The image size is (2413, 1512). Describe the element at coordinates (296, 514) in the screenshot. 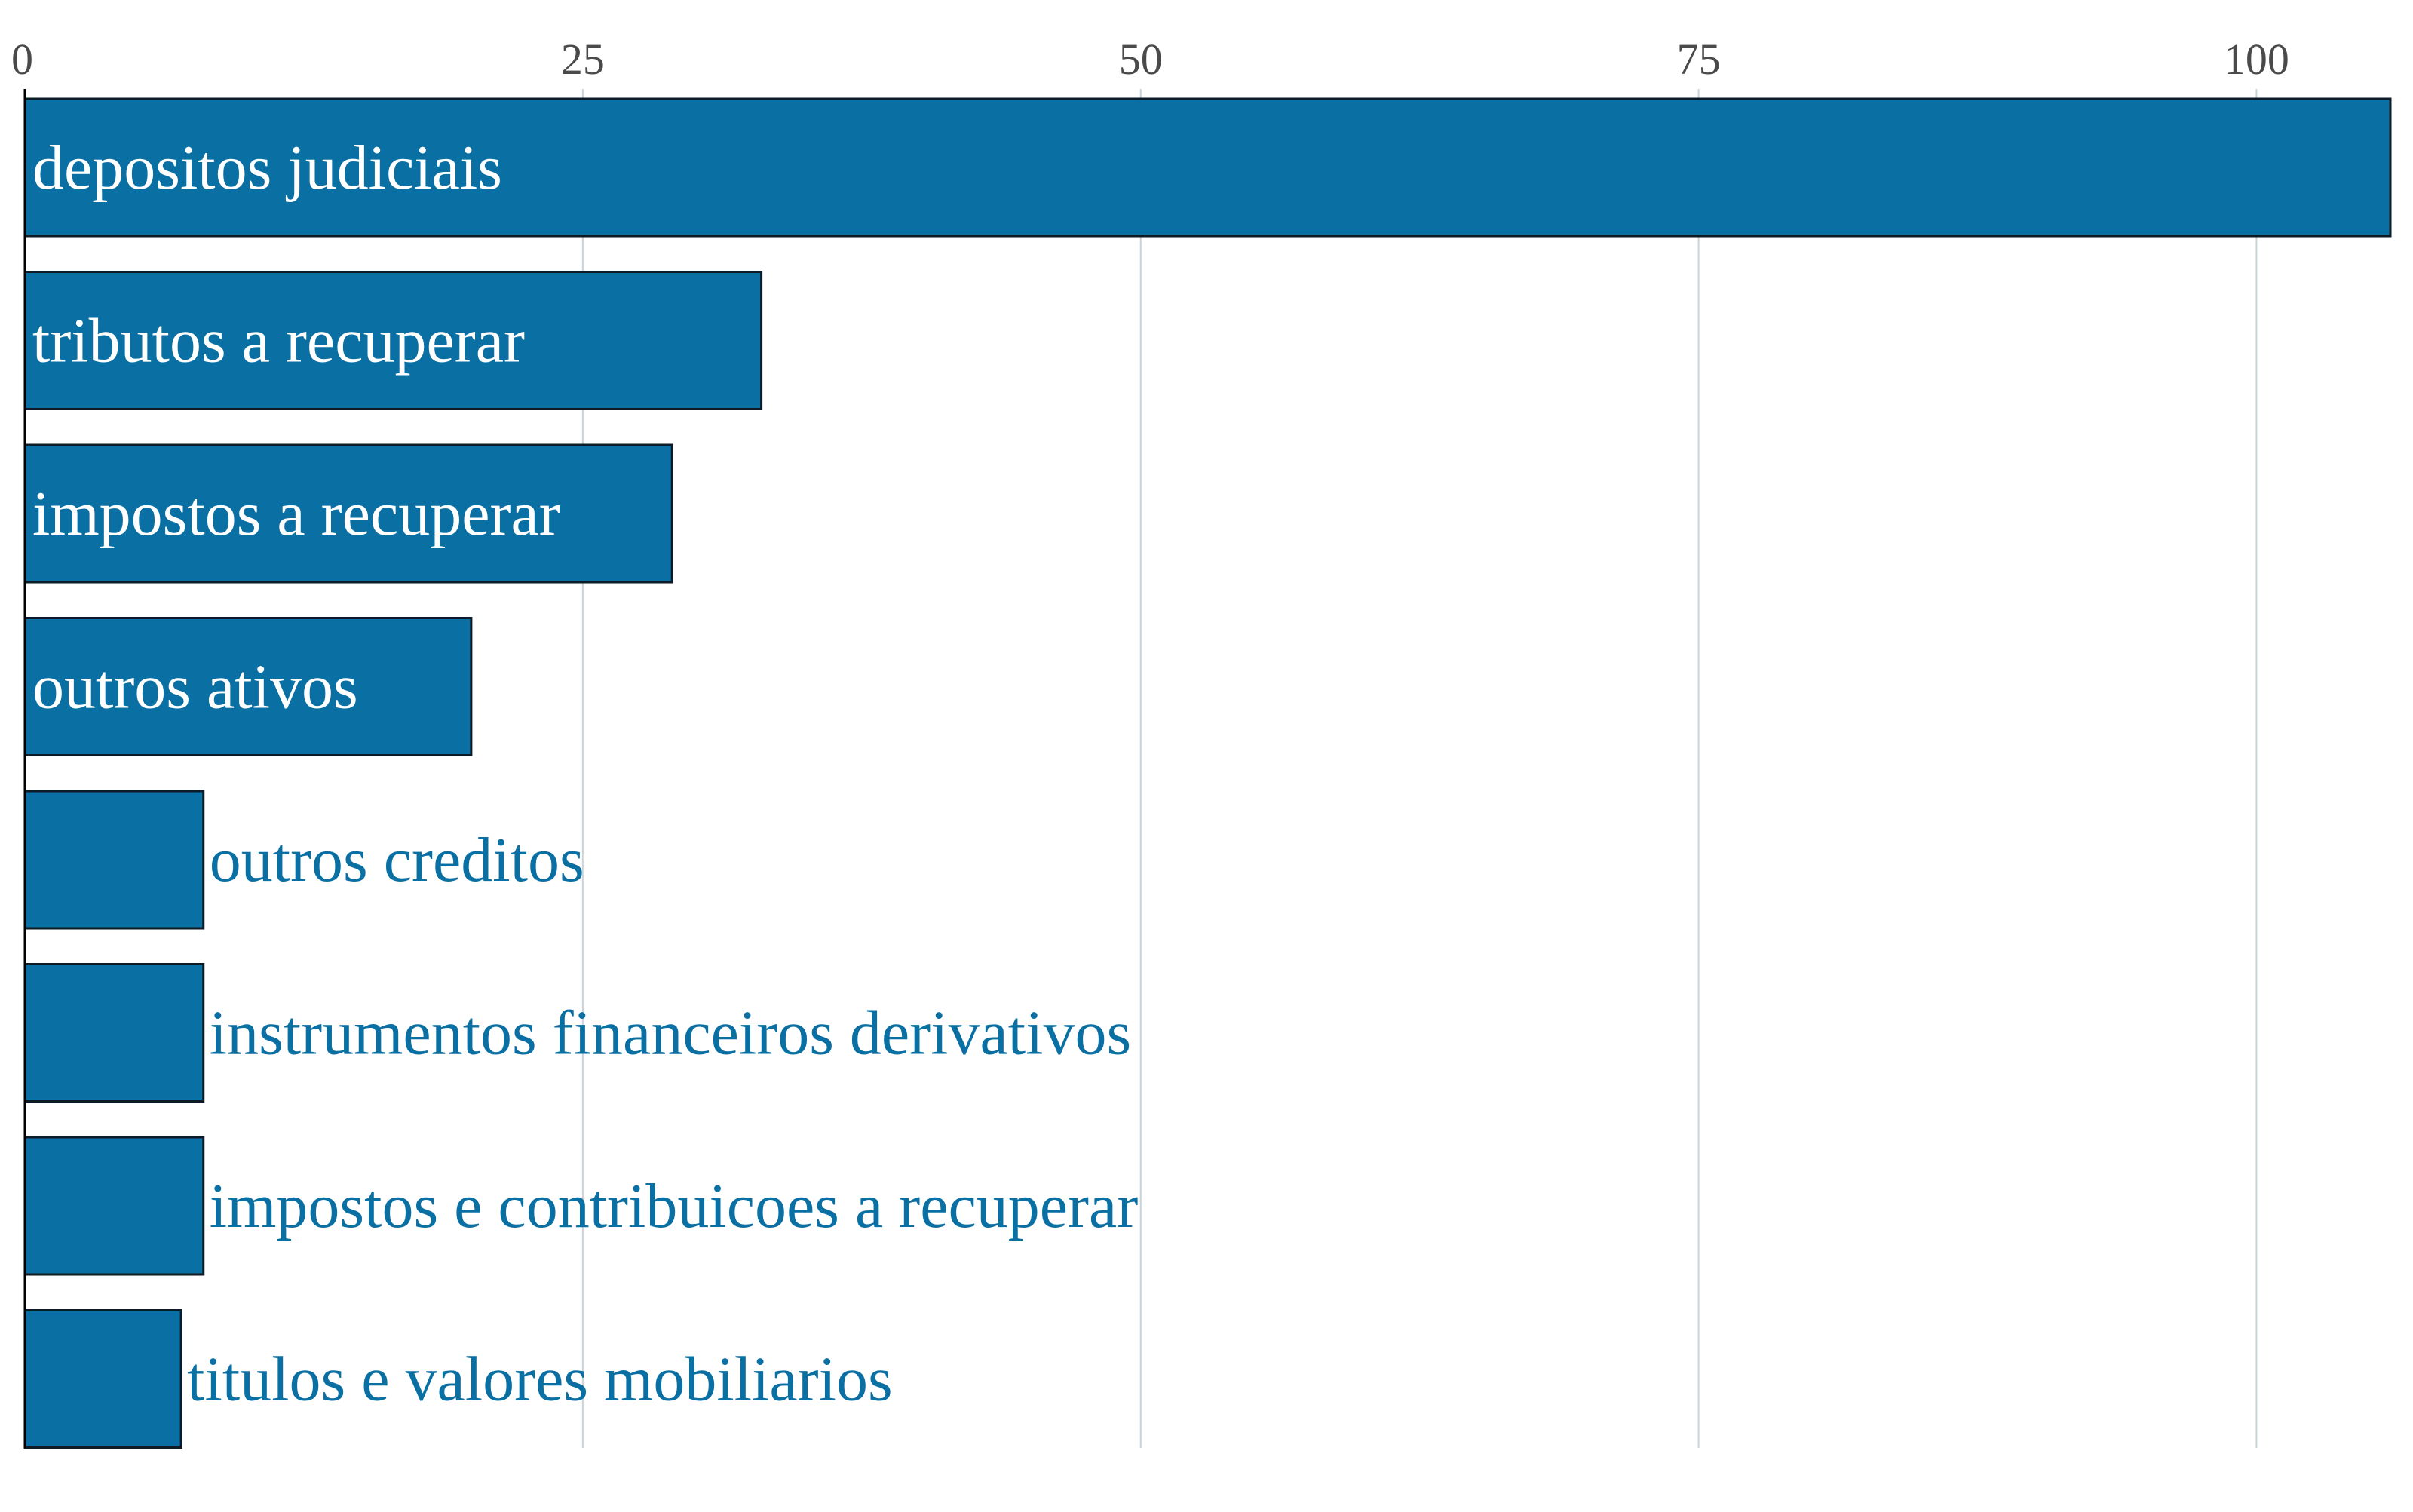

I see `bar-label-2: impostos a recuperar` at that location.